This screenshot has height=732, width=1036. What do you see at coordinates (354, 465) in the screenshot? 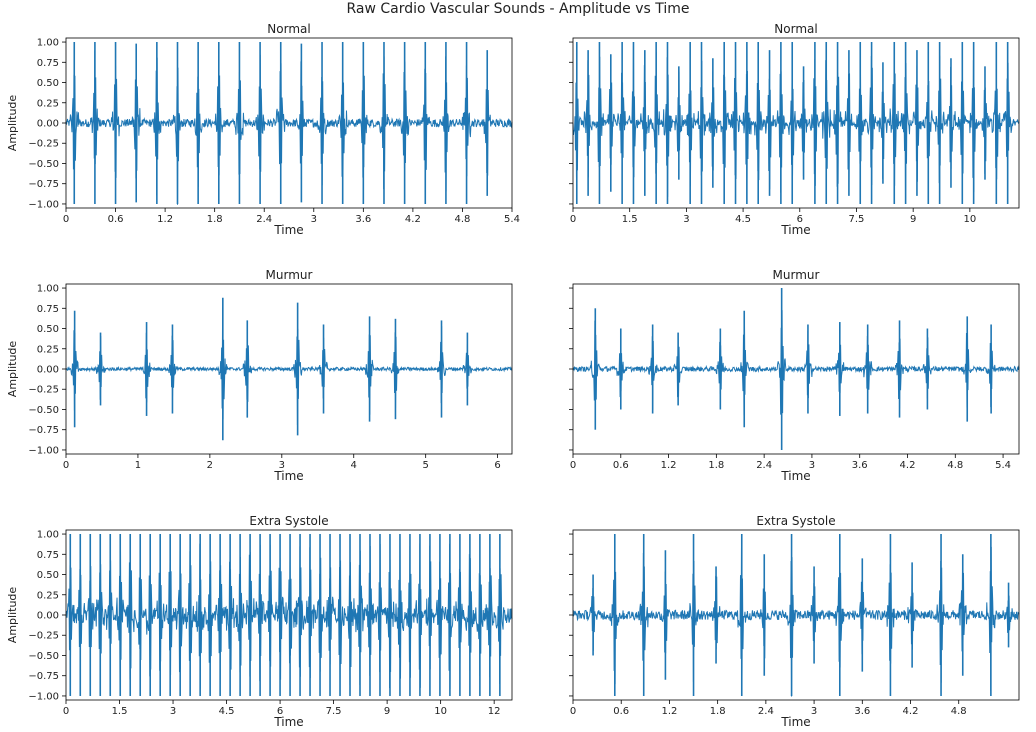
I see `x-tick-label: 4` at bounding box center [354, 465].